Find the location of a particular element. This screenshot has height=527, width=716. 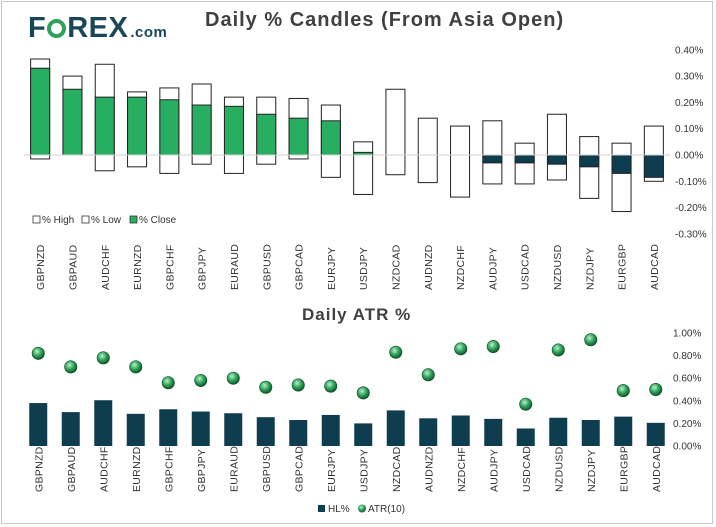

y-tick-label: -0.30% is located at coordinates (691, 234).